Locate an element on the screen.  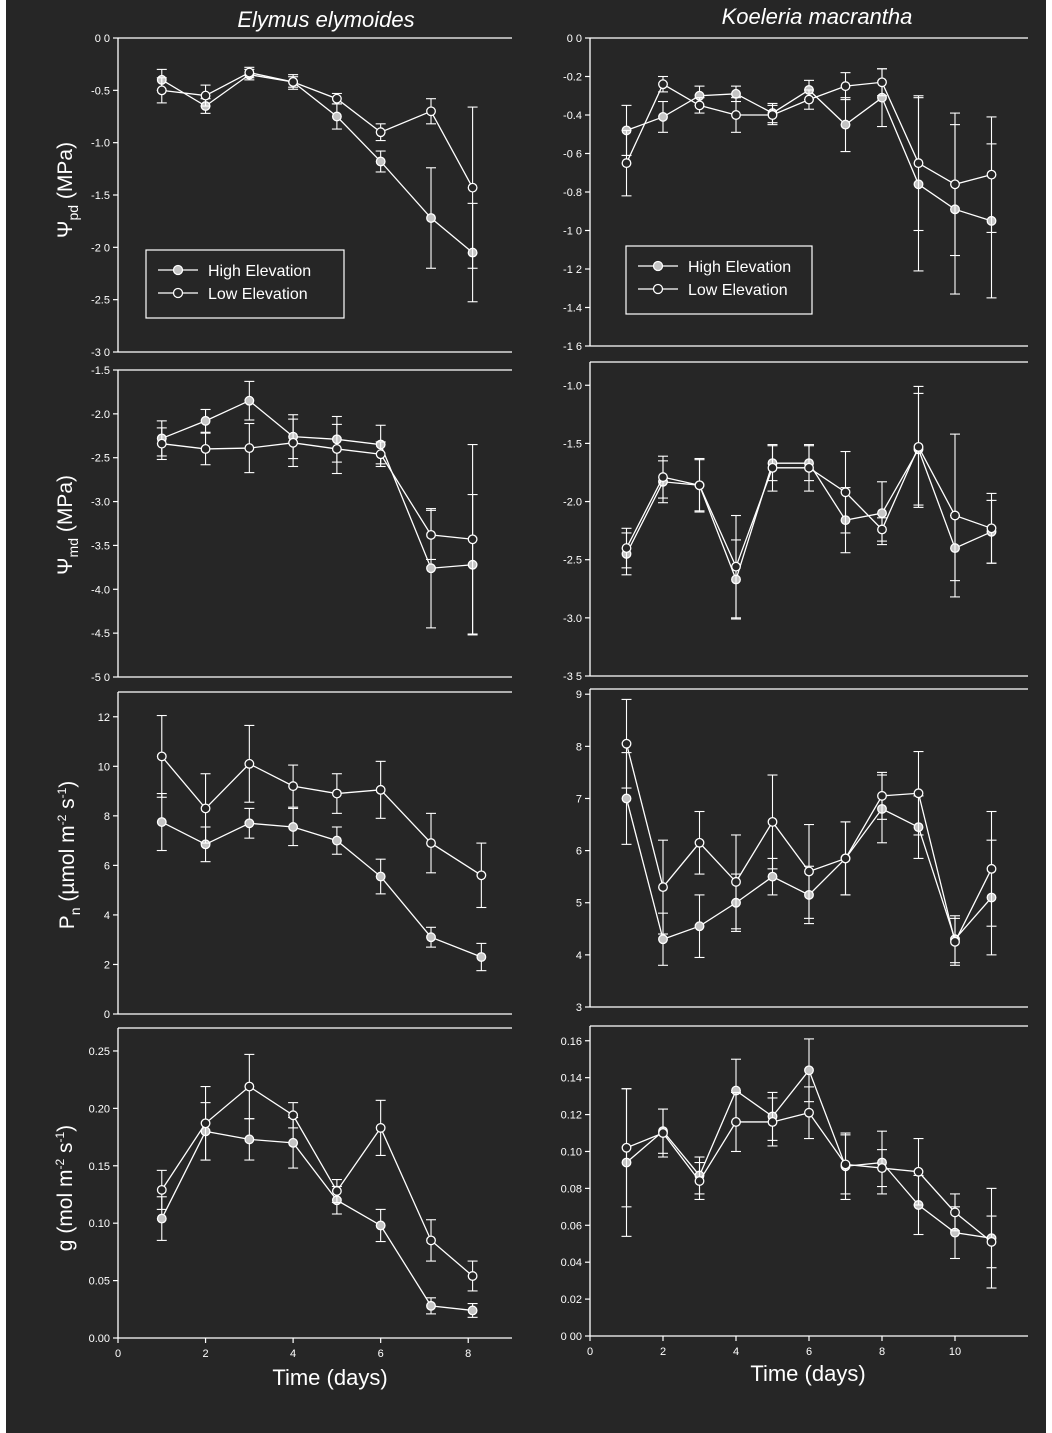
y-tick-label: -2 0 is located at coordinates (100, 248).